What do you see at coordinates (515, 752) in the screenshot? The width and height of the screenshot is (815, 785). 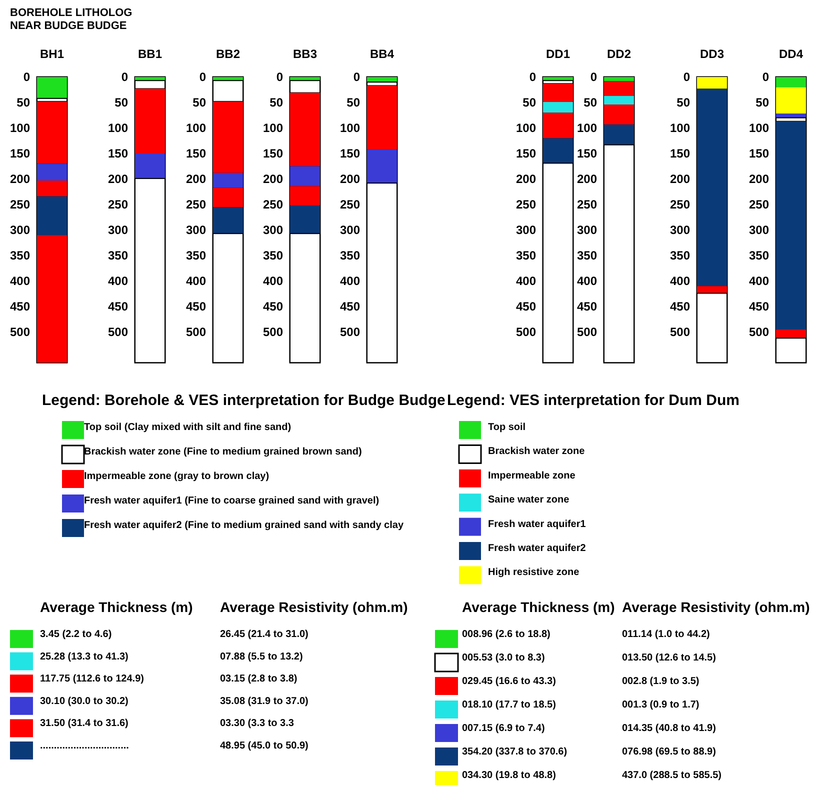 I see `text: 354.20 (337.8 to 370.6)` at bounding box center [515, 752].